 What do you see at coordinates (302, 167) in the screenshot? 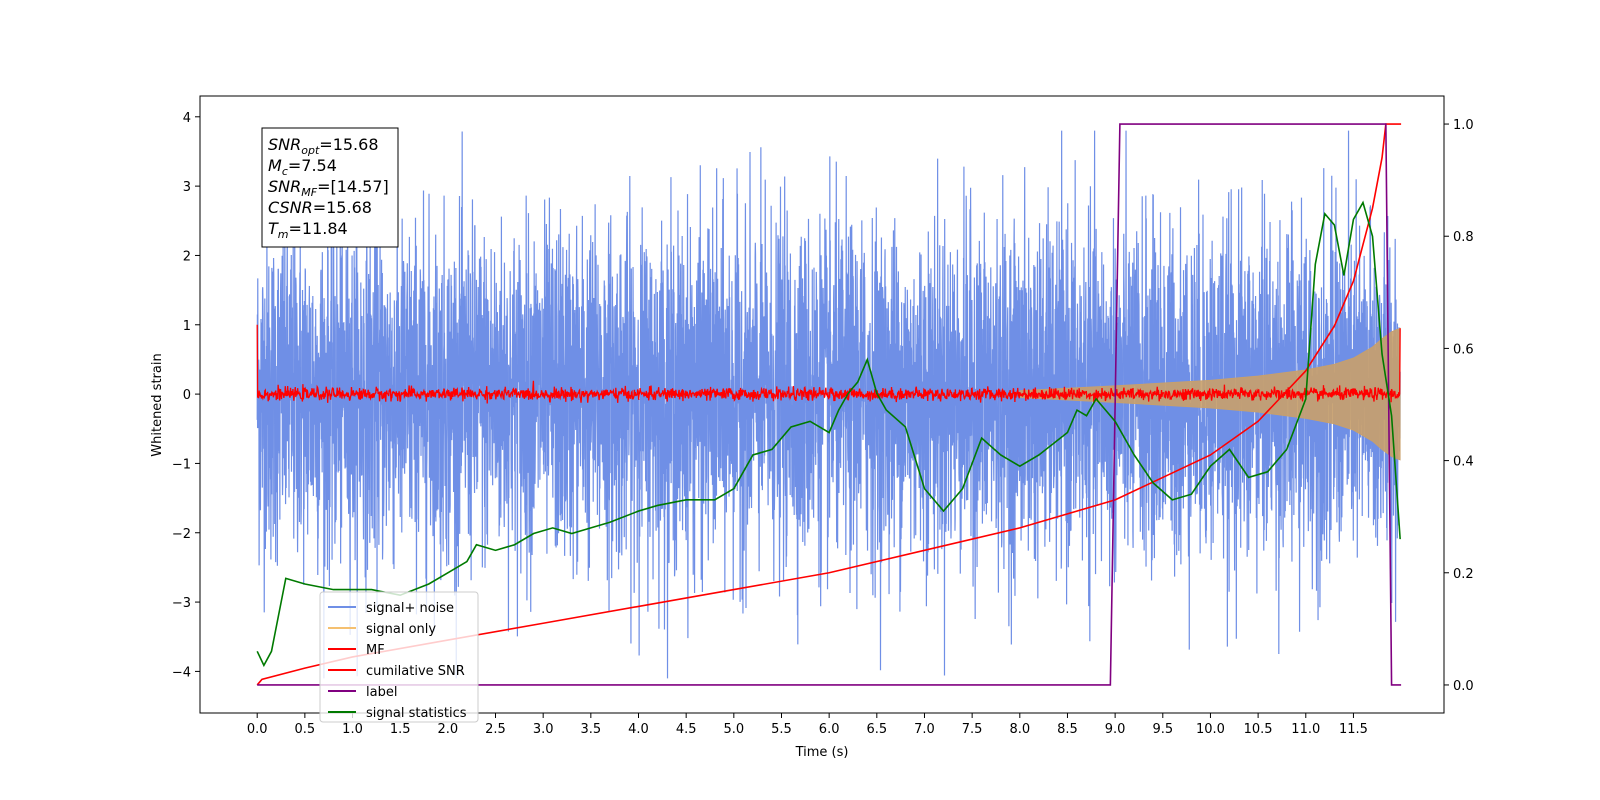
I see `annotation-line: Mc=7.54` at bounding box center [302, 167].